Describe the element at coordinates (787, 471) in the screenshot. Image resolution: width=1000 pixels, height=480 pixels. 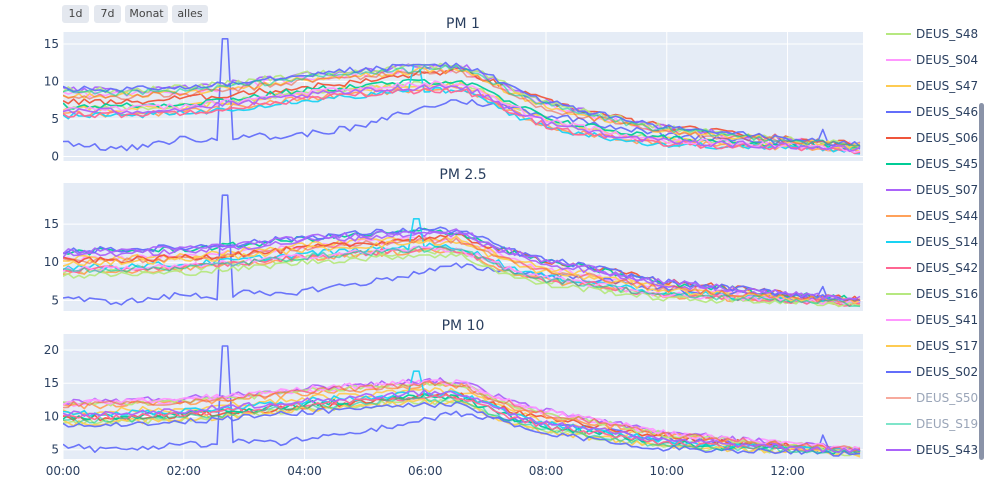
I see `x-tick-label: 12:00` at that location.